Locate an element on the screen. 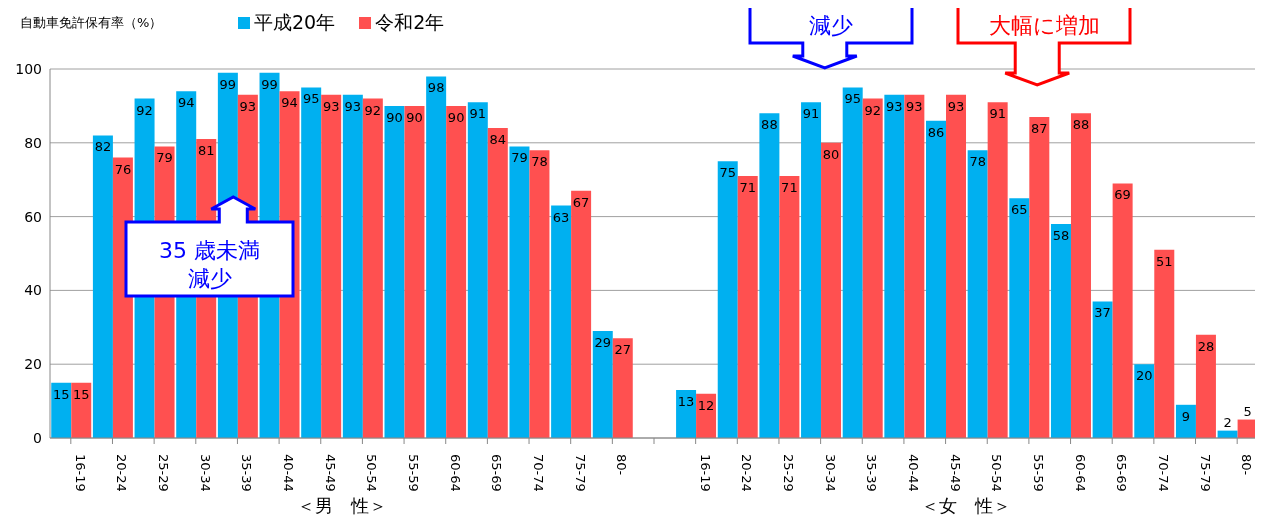  data-label: 91 is located at coordinates (478, 114).